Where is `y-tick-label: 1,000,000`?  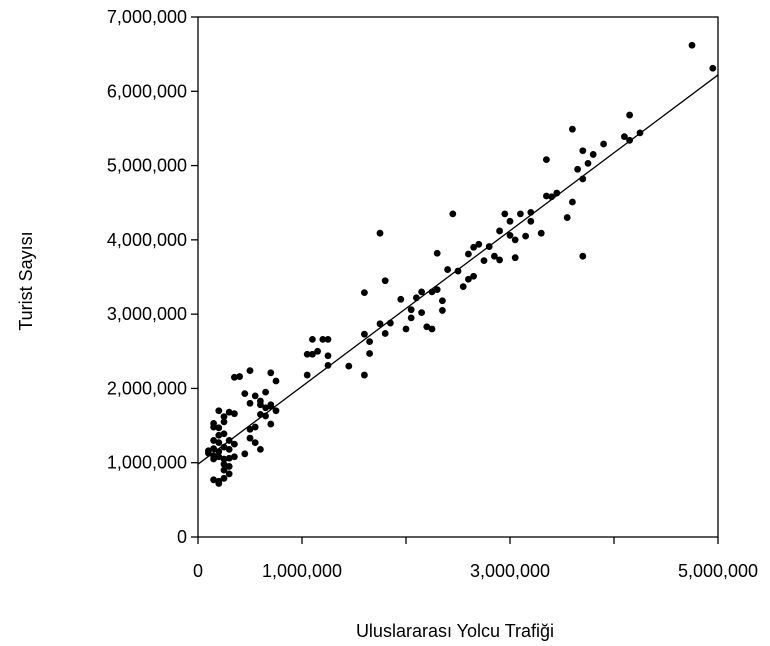
y-tick-label: 1,000,000 is located at coordinates (147, 463).